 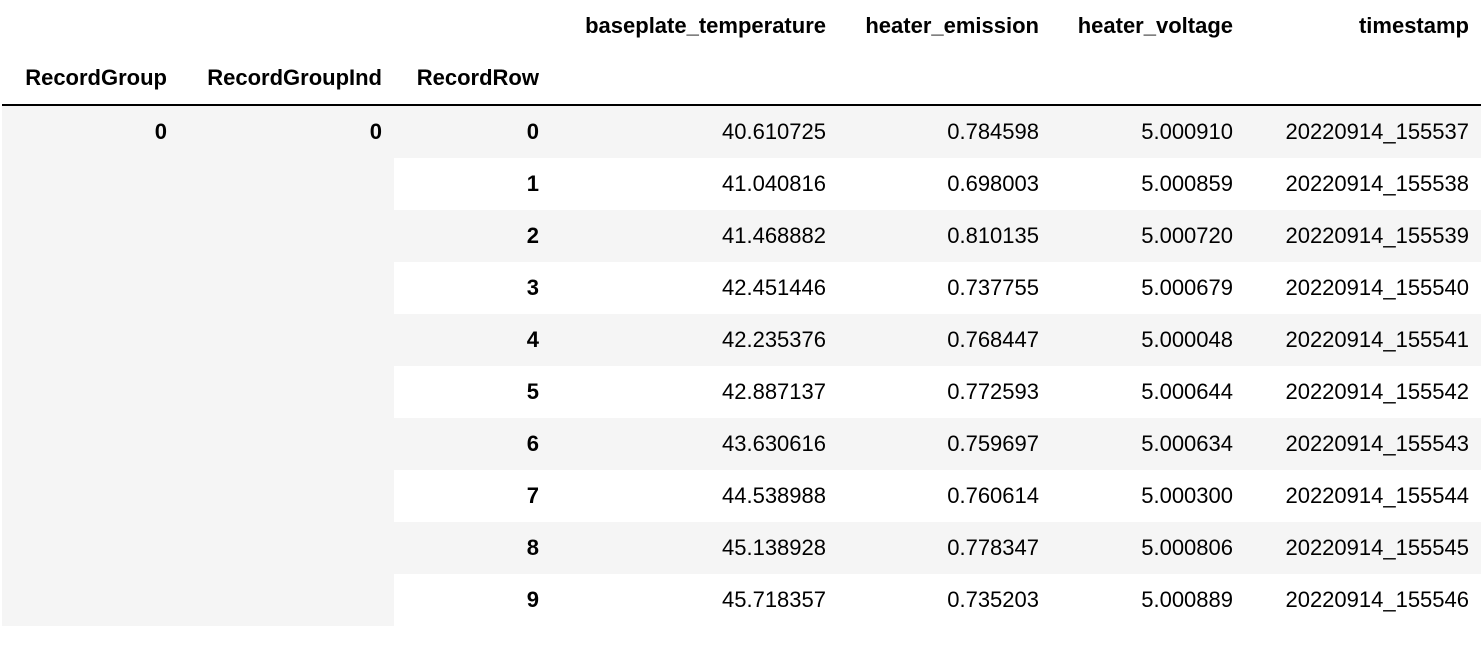 What do you see at coordinates (1363, 600) in the screenshot?
I see `cell-timestamp: 20220914_155546` at bounding box center [1363, 600].